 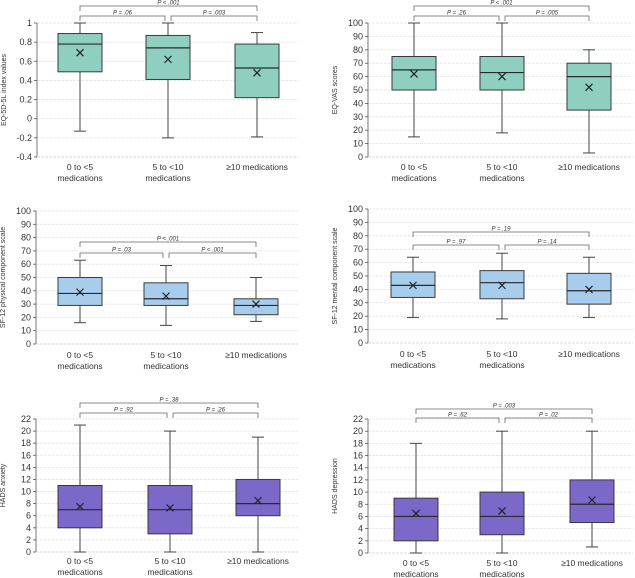 I want to click on y-tick-label: 16, so click(x=26, y=455).